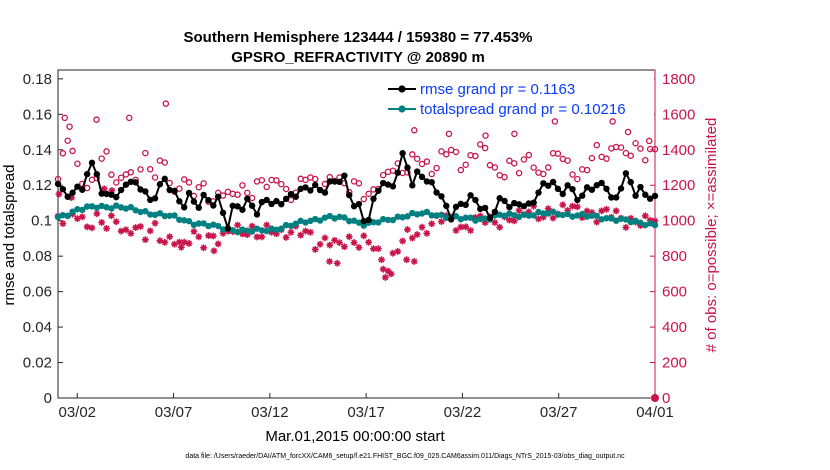 The height and width of the screenshot is (470, 830). Describe the element at coordinates (678, 221) in the screenshot. I see `y2-tick-label: 1000` at that location.